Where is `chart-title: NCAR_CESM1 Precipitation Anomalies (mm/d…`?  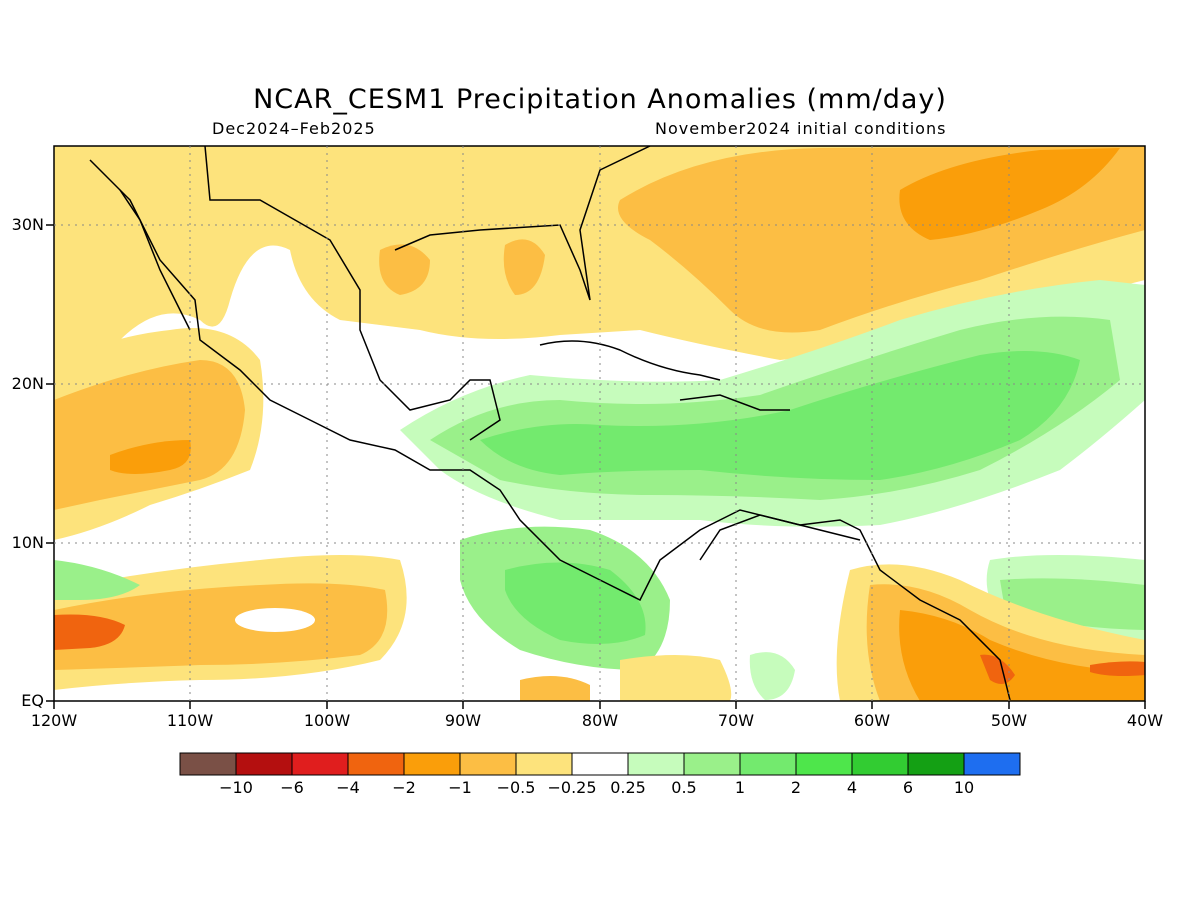
chart-title: NCAR_CESM1 Precipitation Anomalies (mm/d… is located at coordinates (600, 99).